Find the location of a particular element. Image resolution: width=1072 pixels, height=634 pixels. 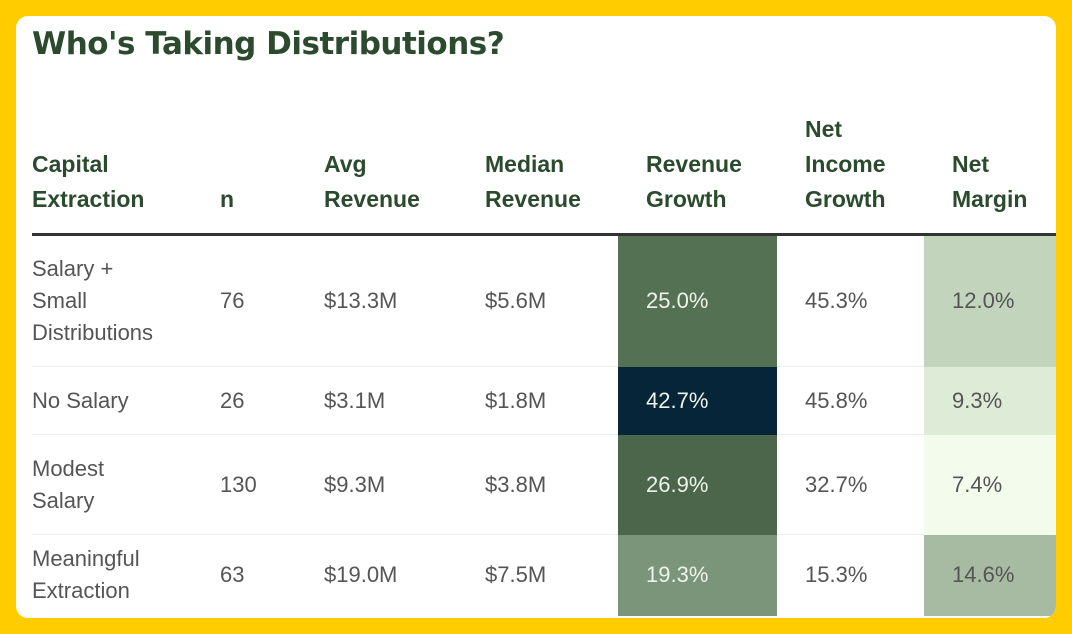

median-revenue-cell: $3.8M is located at coordinates (551, 484).